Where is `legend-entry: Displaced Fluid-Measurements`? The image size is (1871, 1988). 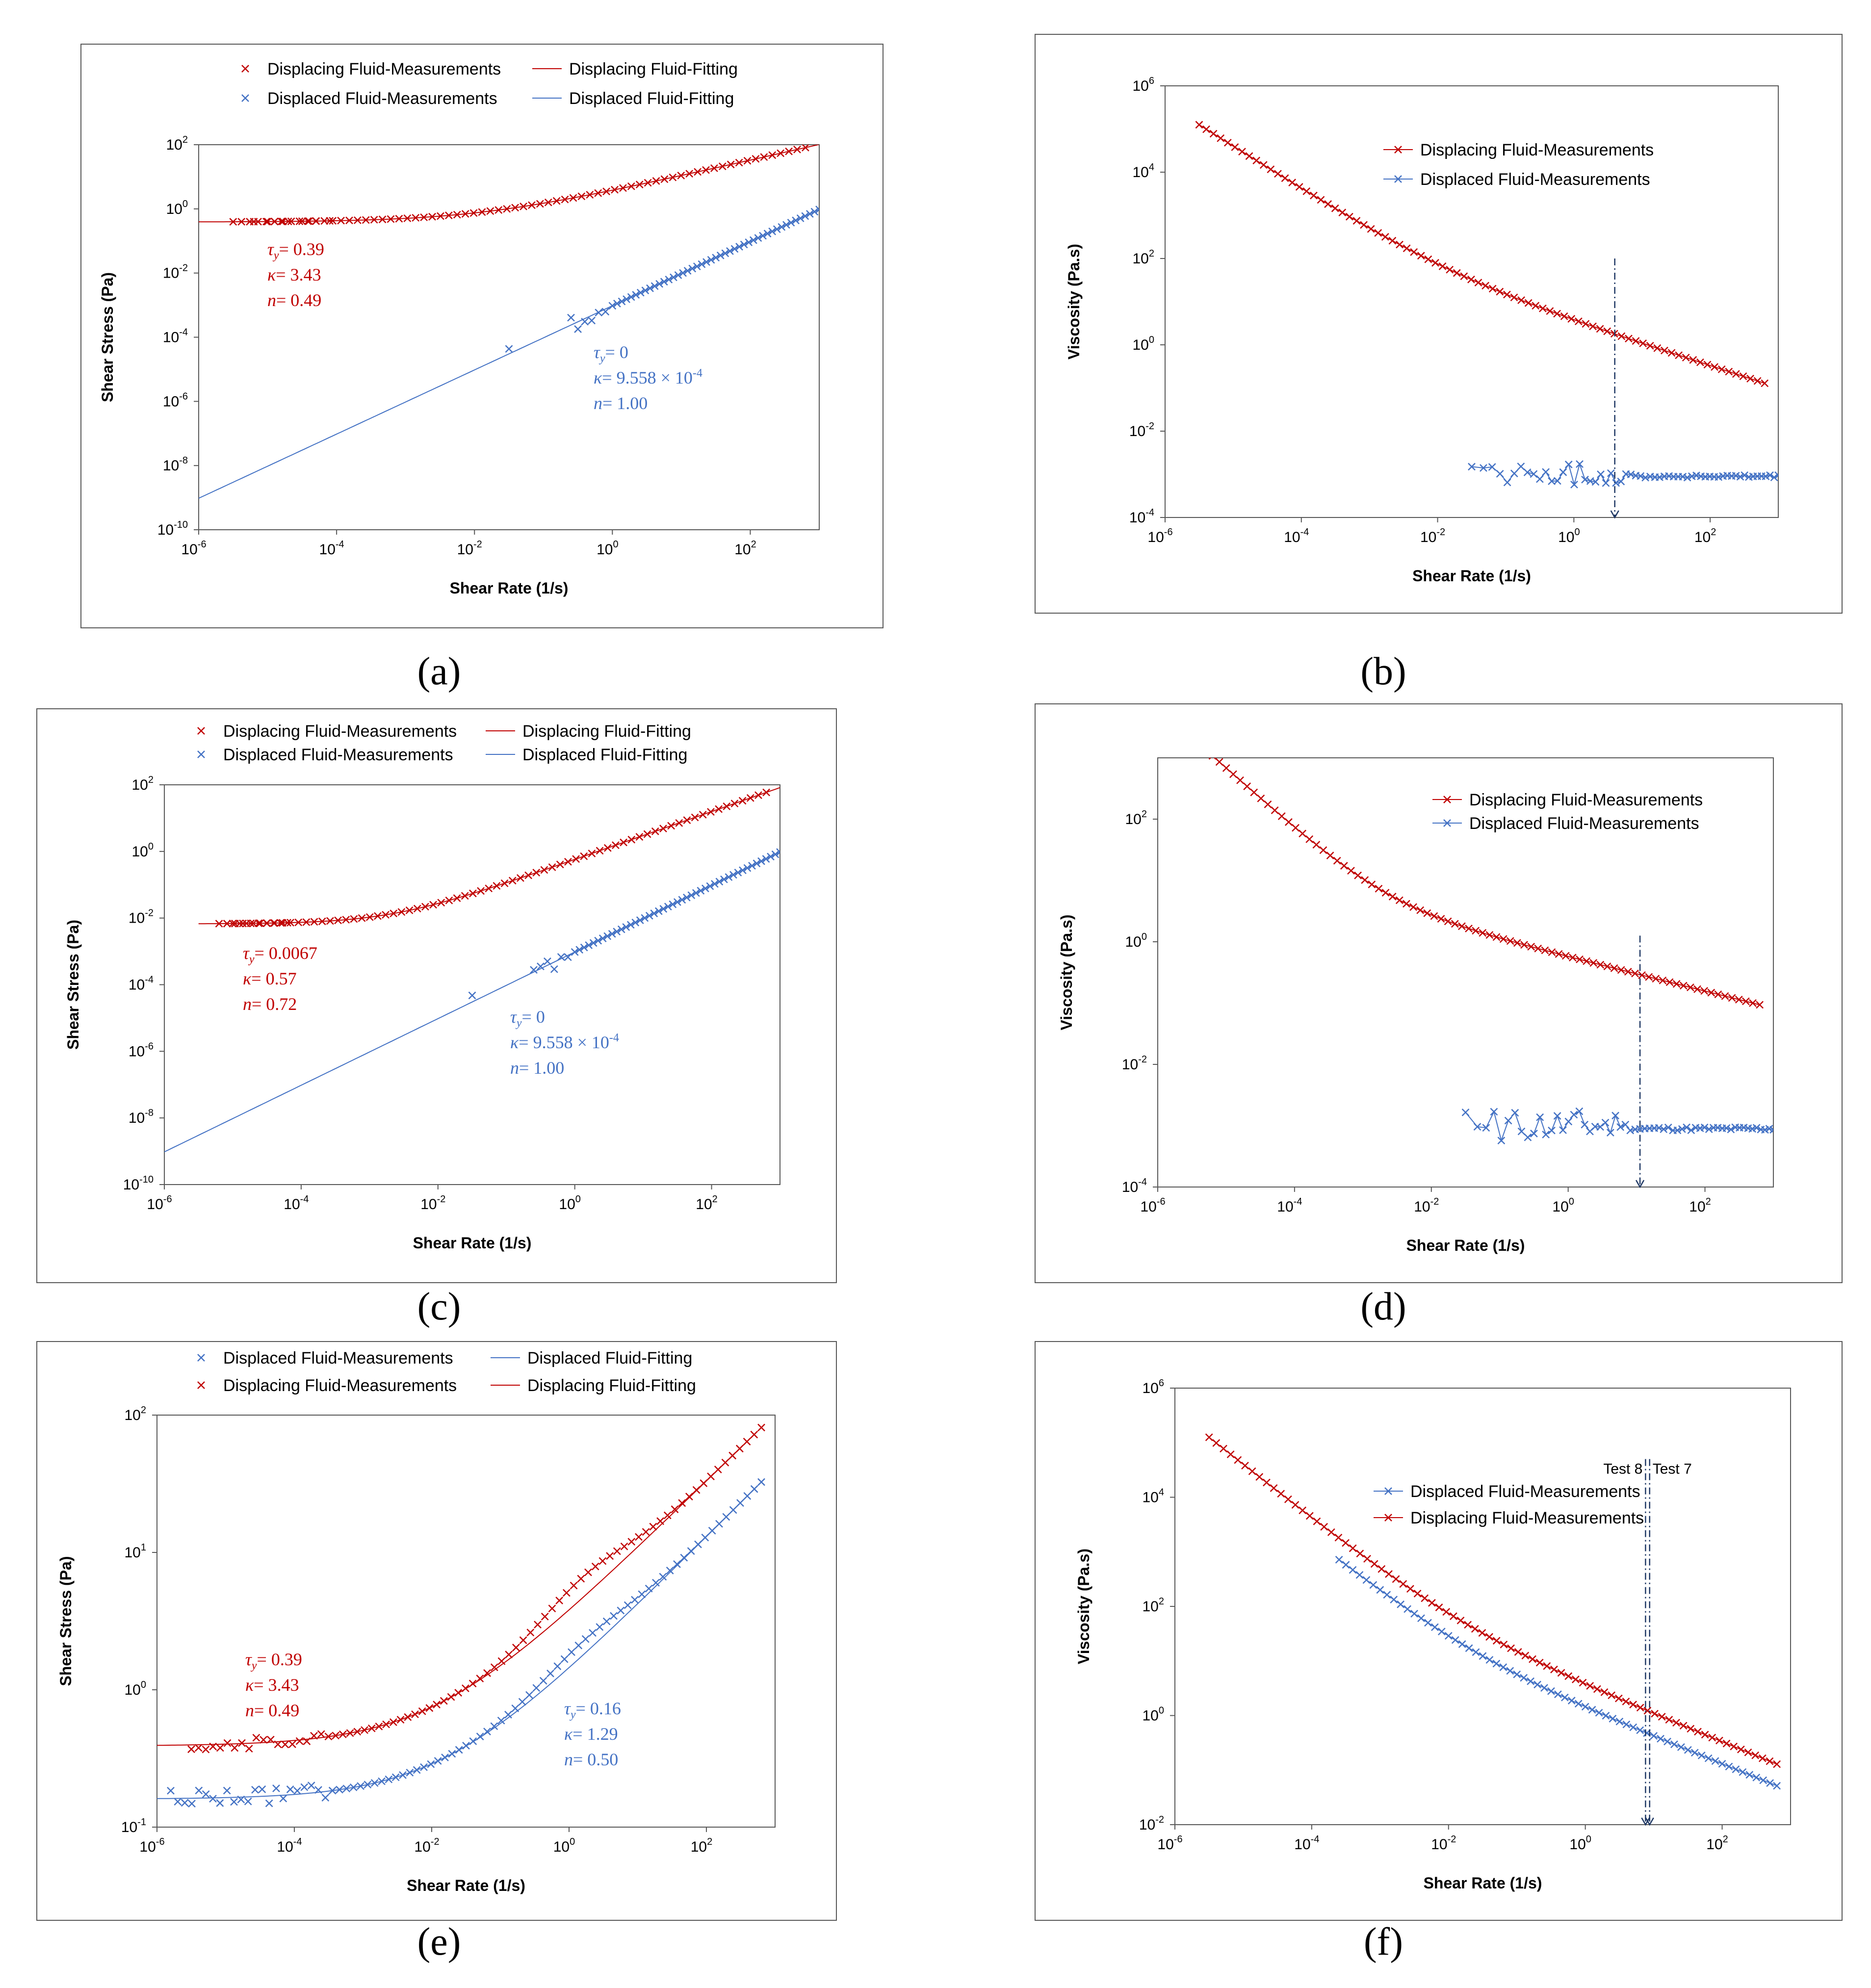 legend-entry: Displaced Fluid-Measurements is located at coordinates (1584, 823).